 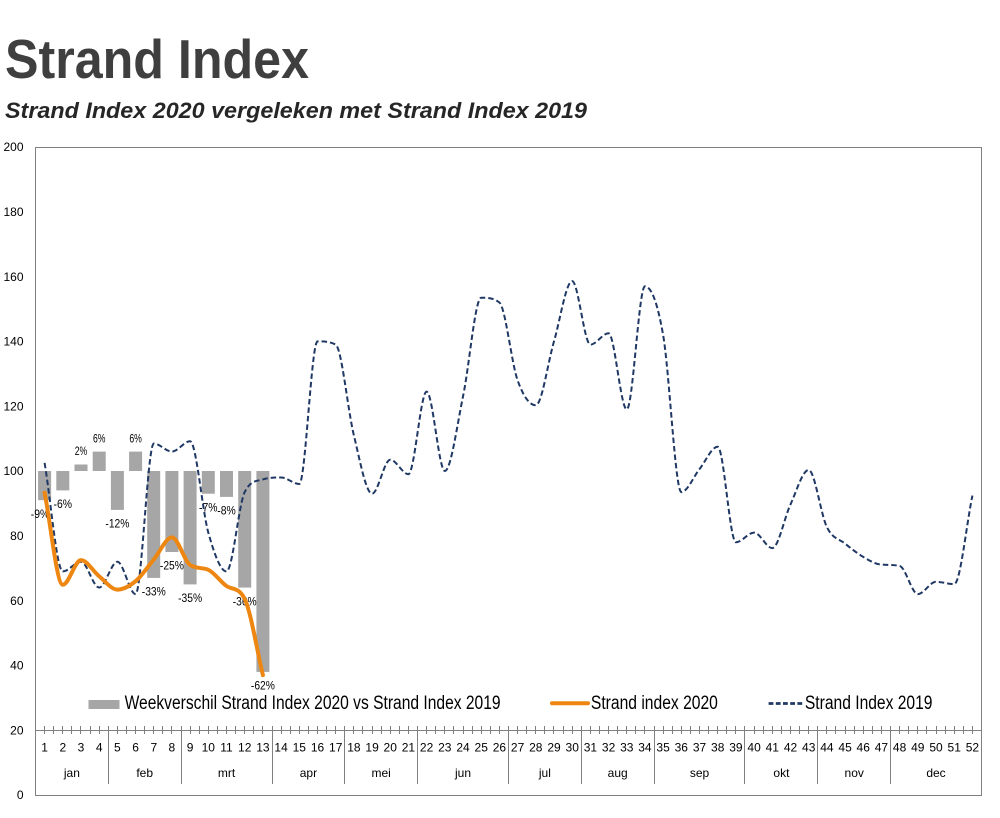 What do you see at coordinates (809, 748) in the screenshot?
I see `svg-text: 43` at bounding box center [809, 748].